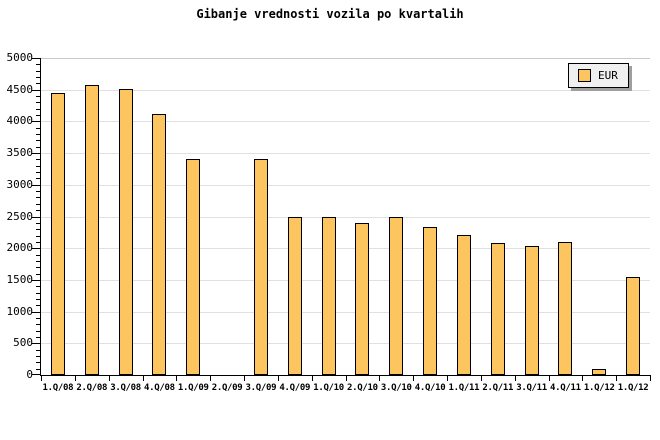 Image resolution: width=660 pixels, height=440 pixels. What do you see at coordinates (362, 388) in the screenshot?
I see `x-axis-label: 2.Q/10` at bounding box center [362, 388].